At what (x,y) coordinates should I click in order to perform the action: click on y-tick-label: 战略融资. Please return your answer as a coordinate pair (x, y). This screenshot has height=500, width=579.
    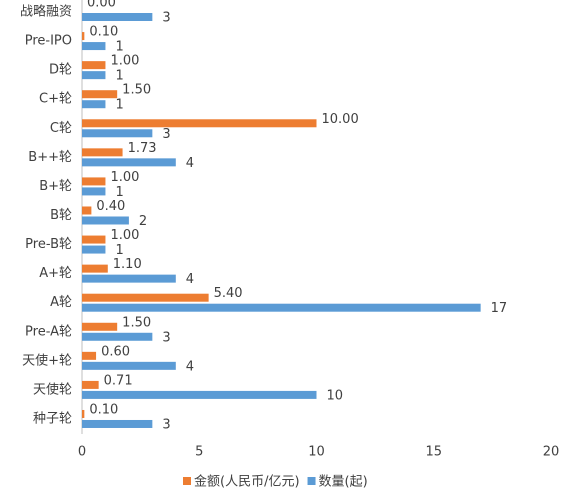
    Looking at the image, I should click on (46, 12).